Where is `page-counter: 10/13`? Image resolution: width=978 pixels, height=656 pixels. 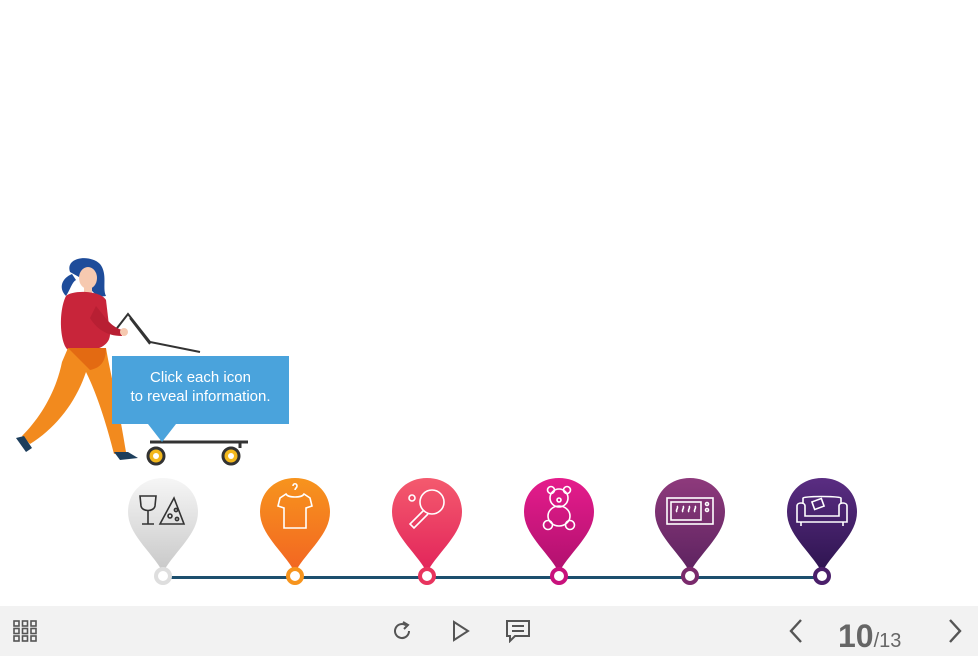
page-counter: 10/13 is located at coordinates (869, 636).